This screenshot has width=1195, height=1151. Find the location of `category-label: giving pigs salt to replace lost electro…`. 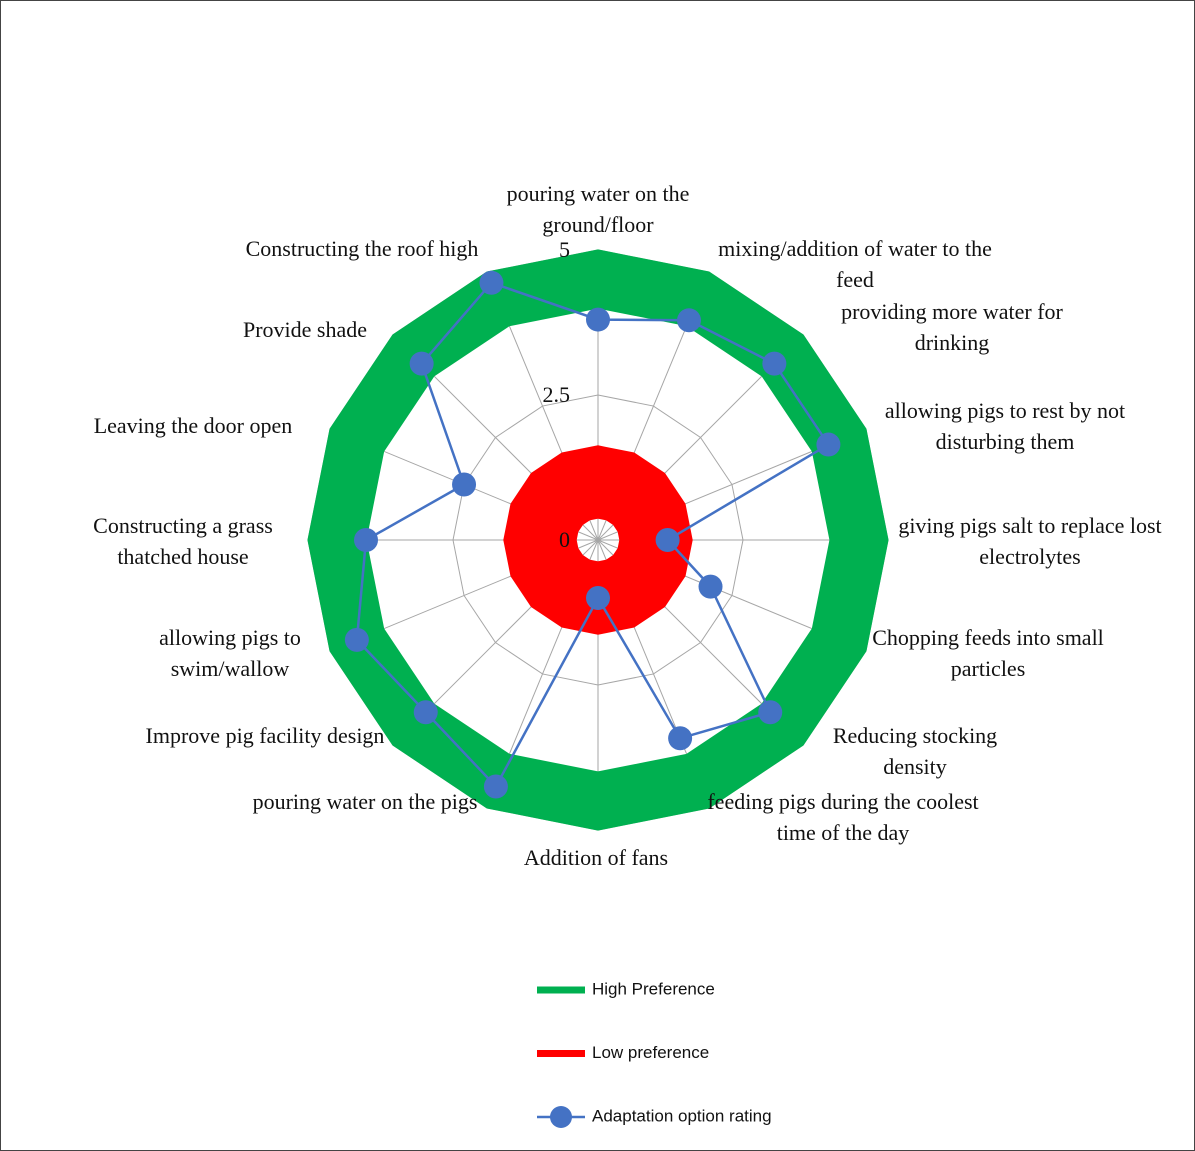

category-label: giving pigs salt to replace lost electro… is located at coordinates (1030, 541).